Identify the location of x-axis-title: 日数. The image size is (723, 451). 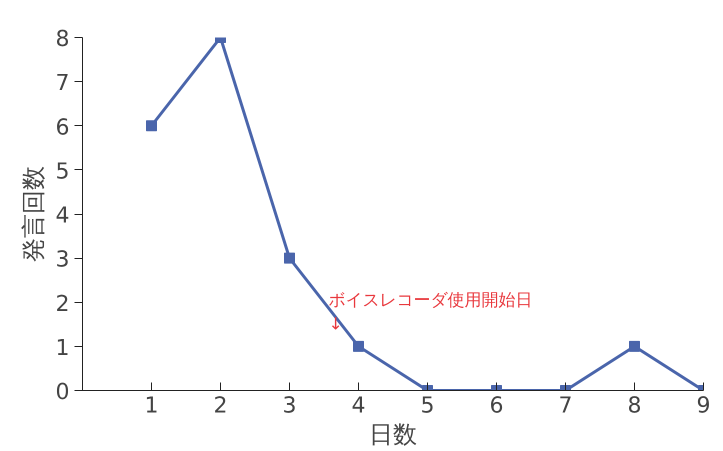
(393, 434).